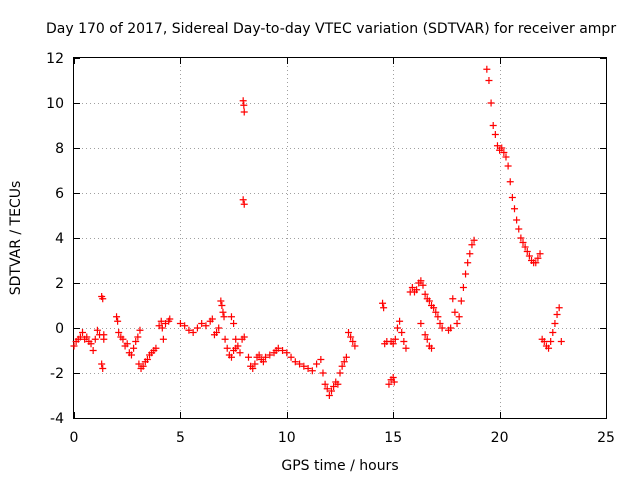 The width and height of the screenshot is (640, 480). I want to click on y-axis-label: SDTVAR / TECUs, so click(16, 238).